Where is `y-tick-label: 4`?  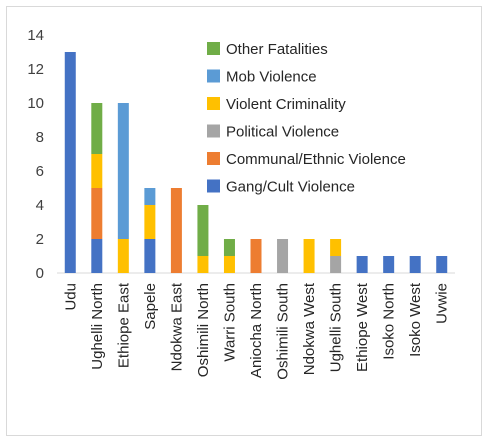
y-tick-label: 4 is located at coordinates (40, 205).